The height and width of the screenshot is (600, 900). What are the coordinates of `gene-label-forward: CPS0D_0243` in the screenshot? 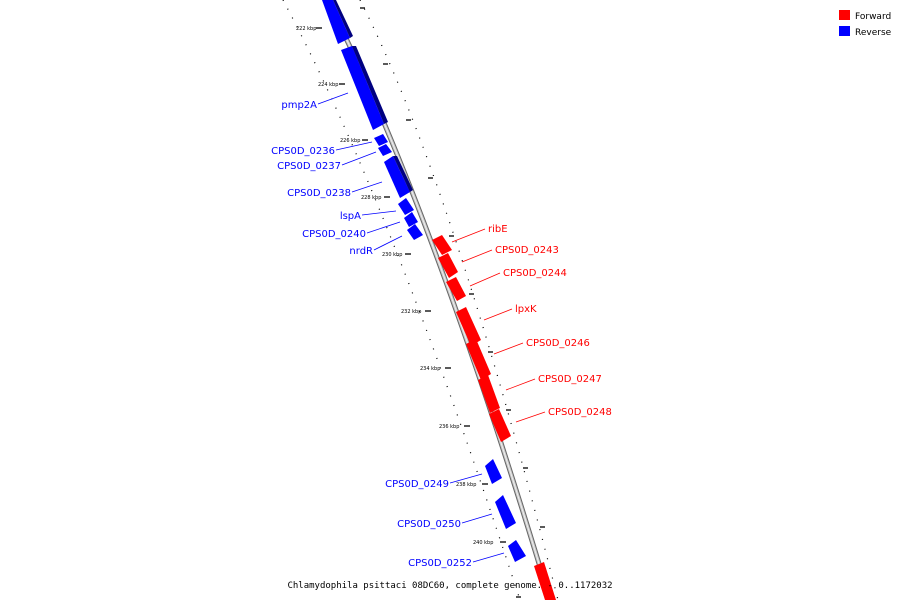 It's located at (527, 250).